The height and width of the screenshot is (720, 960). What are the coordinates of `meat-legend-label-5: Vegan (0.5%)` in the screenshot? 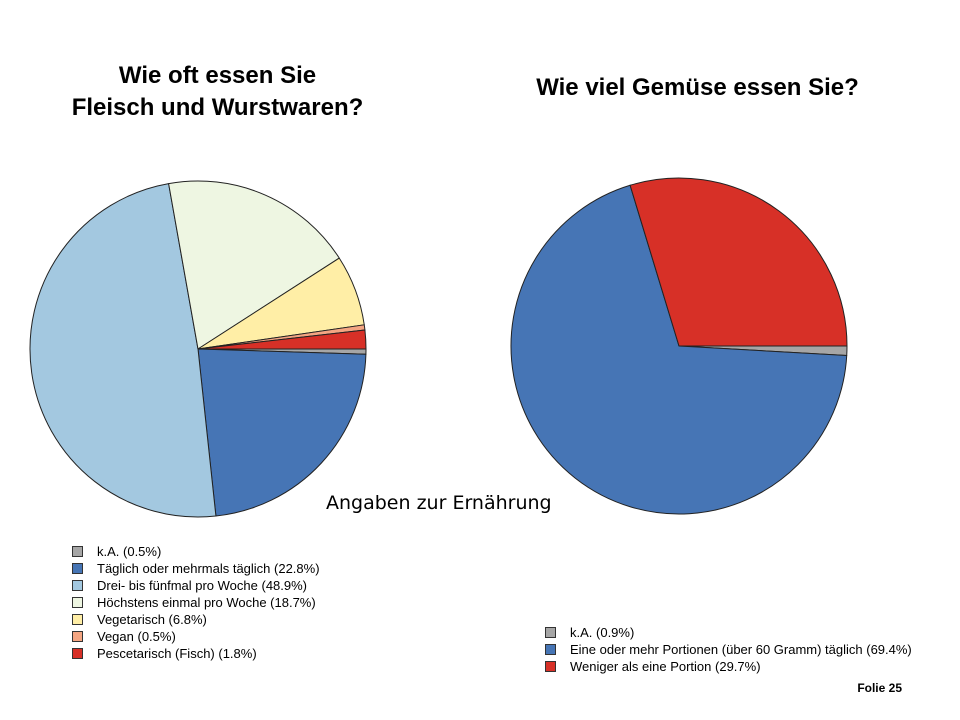 It's located at (136, 636).